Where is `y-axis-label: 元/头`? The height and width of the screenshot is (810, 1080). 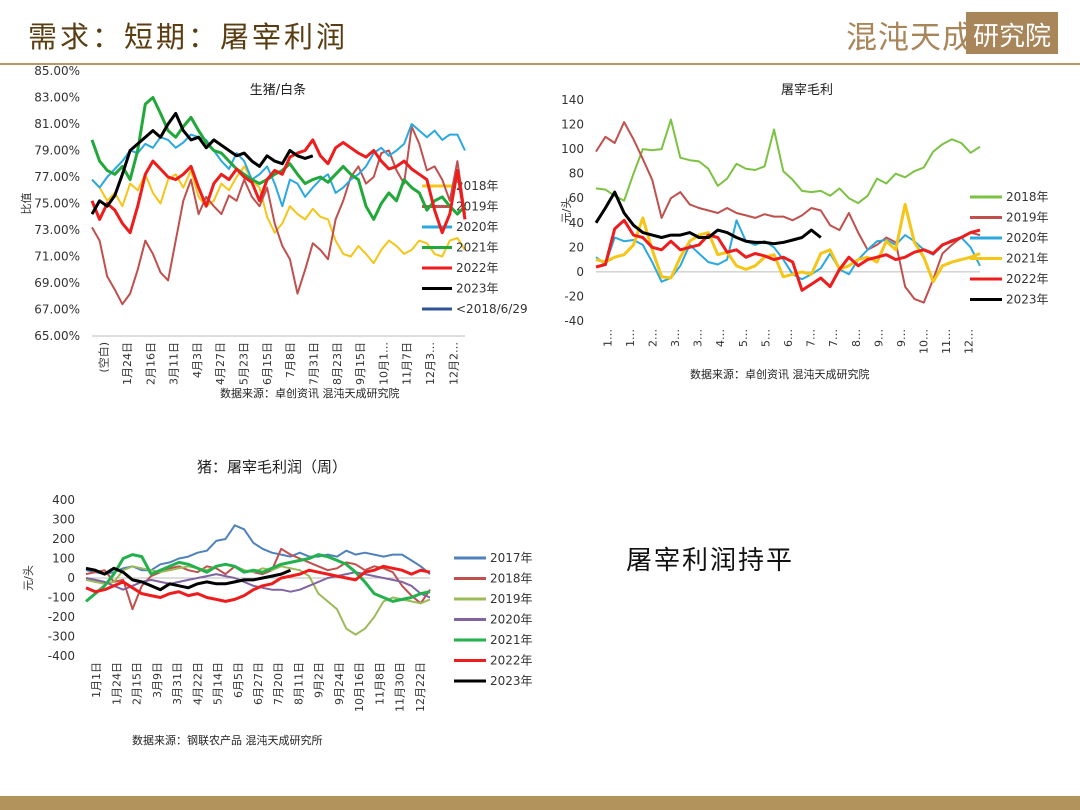 y-axis-label: 元/头 is located at coordinates (28, 578).